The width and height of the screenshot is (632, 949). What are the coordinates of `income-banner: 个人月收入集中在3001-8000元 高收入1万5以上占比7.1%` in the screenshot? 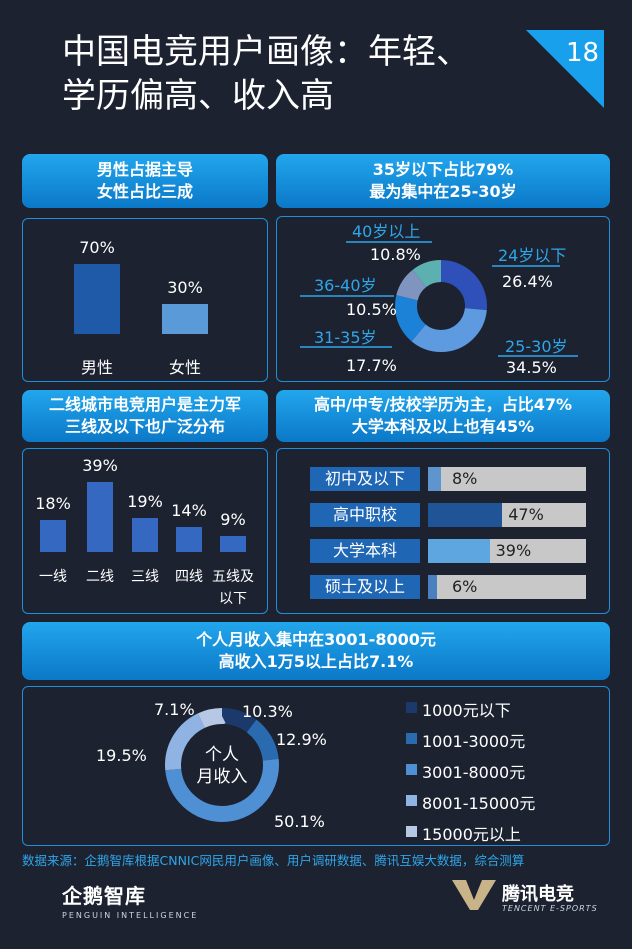 It's located at (316, 651).